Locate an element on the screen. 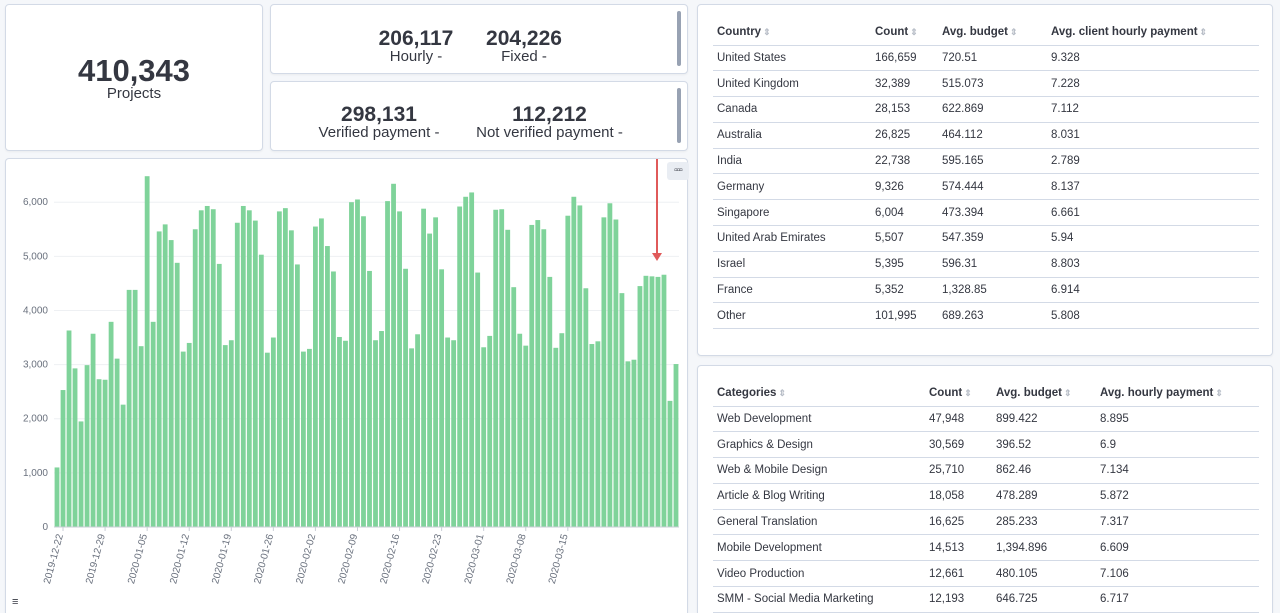  table-cell: 6,004 is located at coordinates (904, 213).